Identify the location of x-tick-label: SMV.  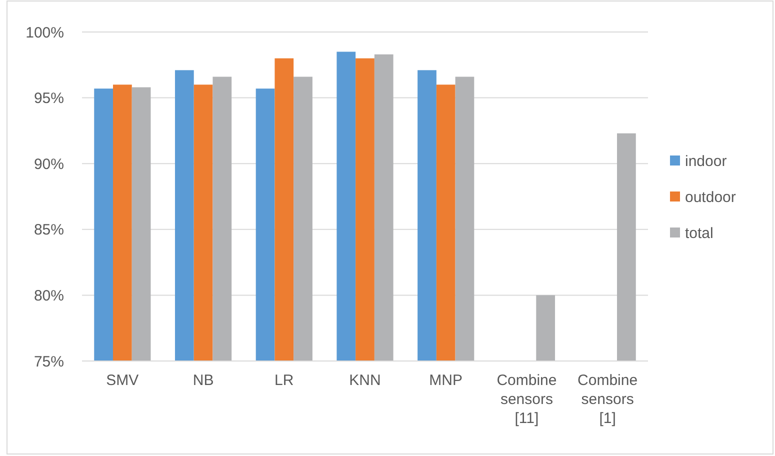
(122, 380).